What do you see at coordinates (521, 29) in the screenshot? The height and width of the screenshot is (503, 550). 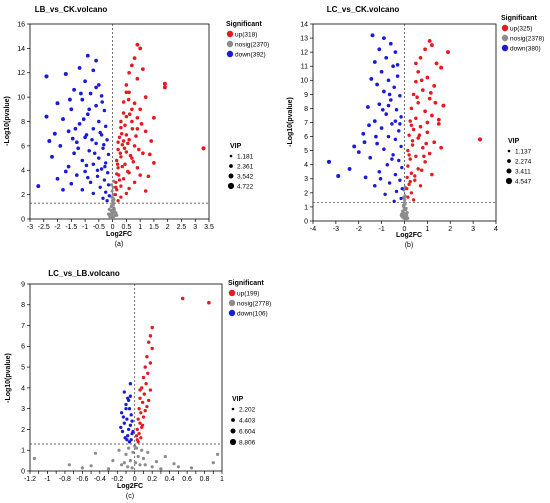 I see `chart-b-legend-up: up(325)` at bounding box center [521, 29].